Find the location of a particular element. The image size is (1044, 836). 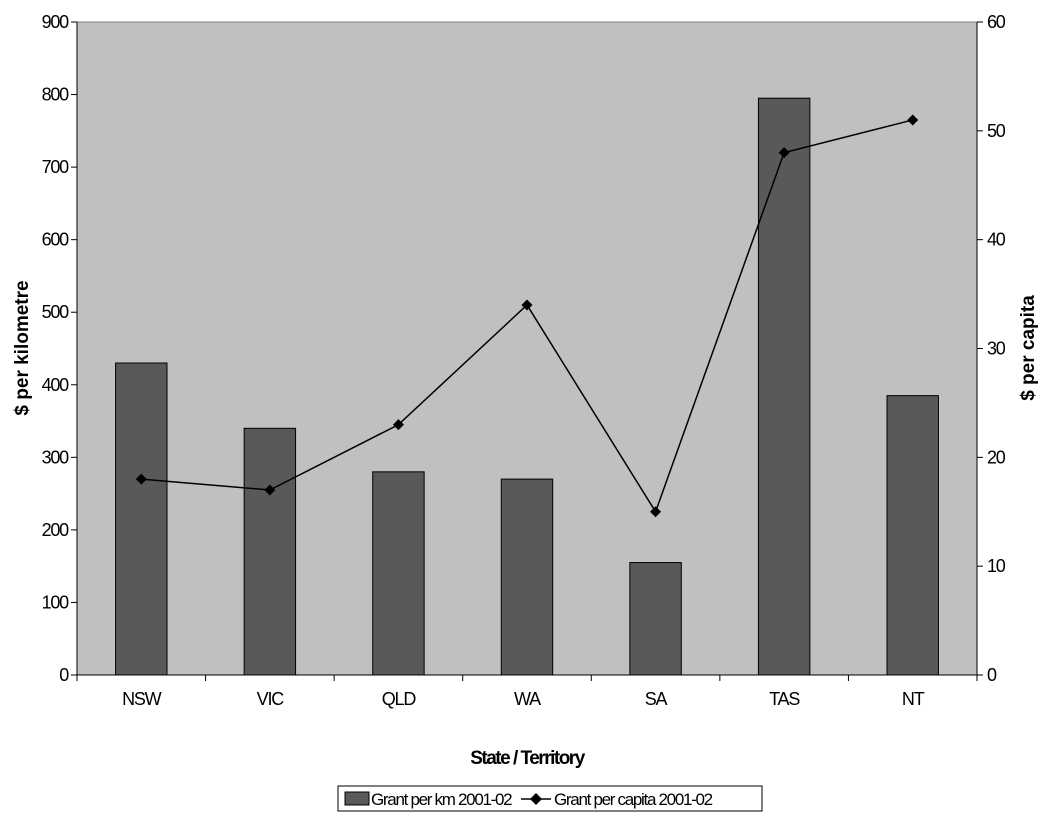

y-tick-label: 0 is located at coordinates (64, 675).